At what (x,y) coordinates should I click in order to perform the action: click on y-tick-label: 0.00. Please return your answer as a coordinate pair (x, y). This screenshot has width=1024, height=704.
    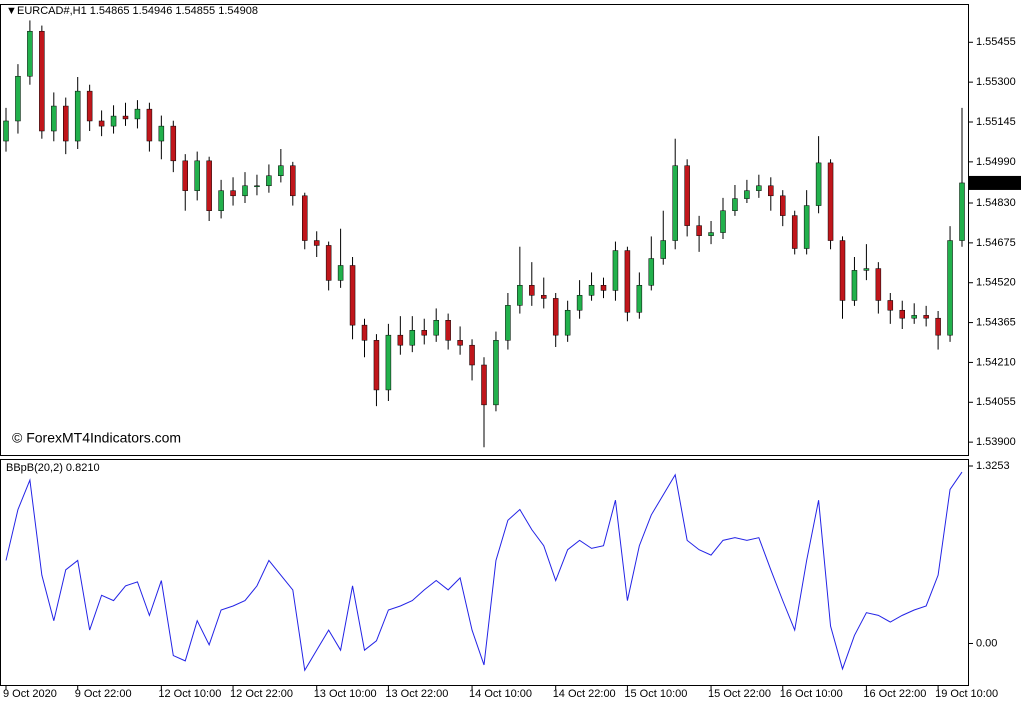
    Looking at the image, I should click on (986, 643).